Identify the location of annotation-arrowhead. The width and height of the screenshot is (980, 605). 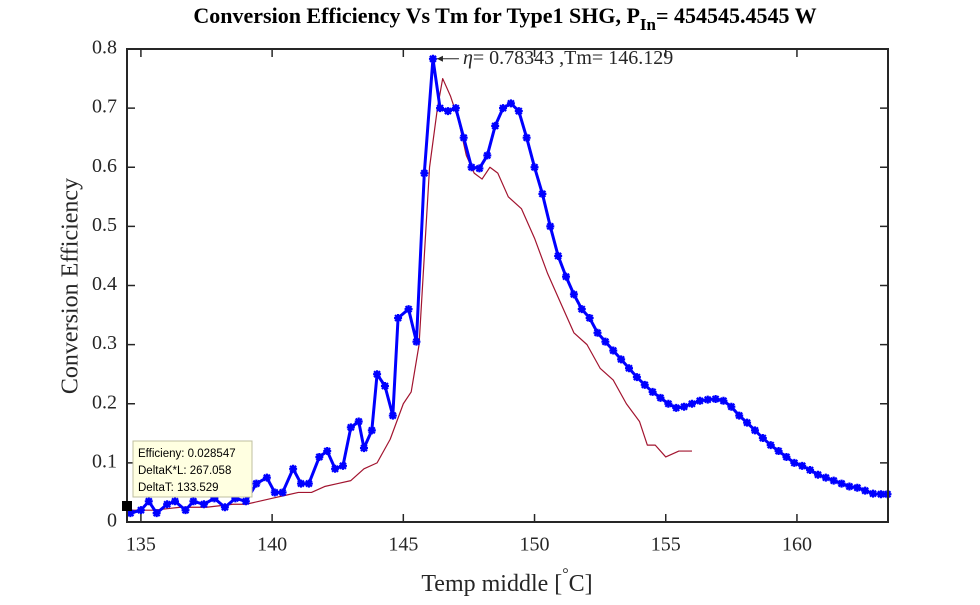
(439, 58).